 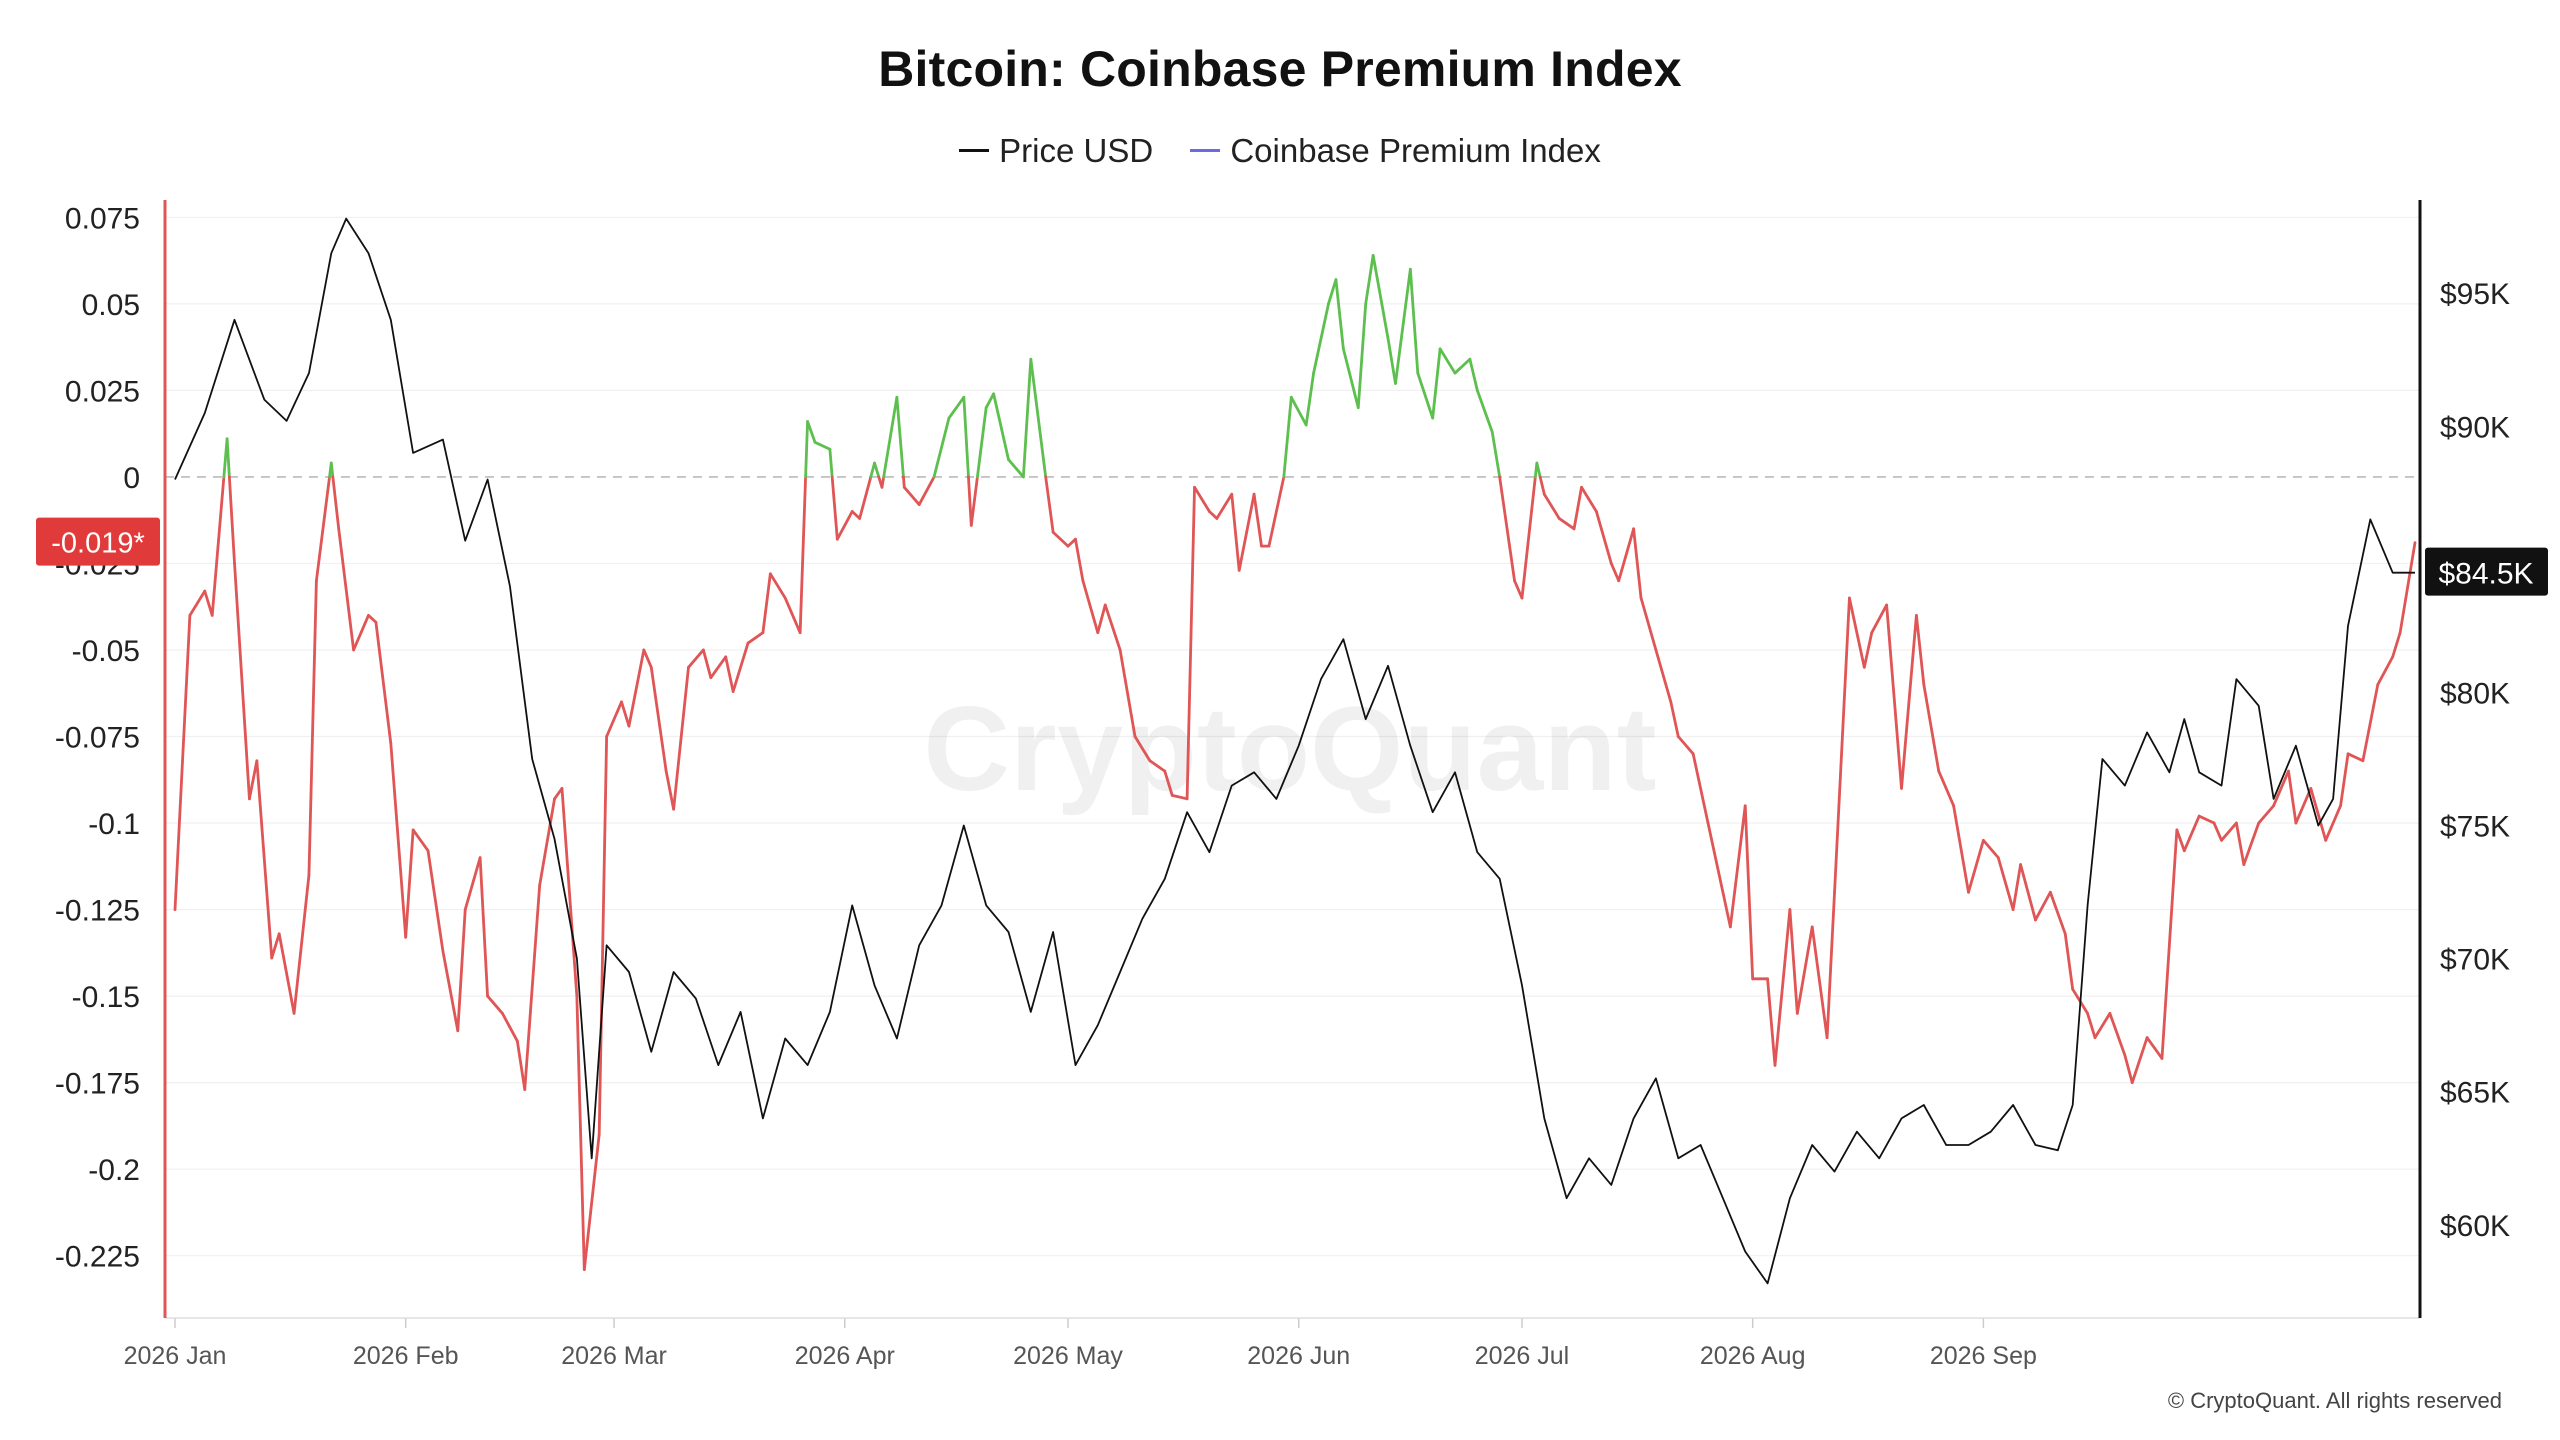 What do you see at coordinates (406, 1356) in the screenshot?
I see `x-tick-label: 2026 Feb` at bounding box center [406, 1356].